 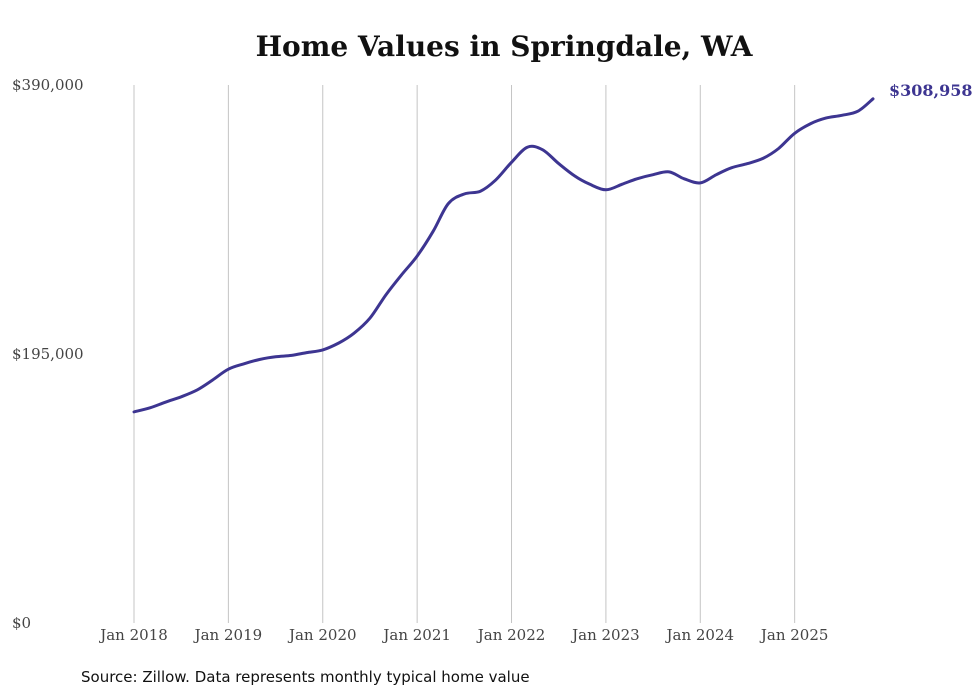 I want to click on x-tick-label: Jan 2021, so click(x=416, y=635).